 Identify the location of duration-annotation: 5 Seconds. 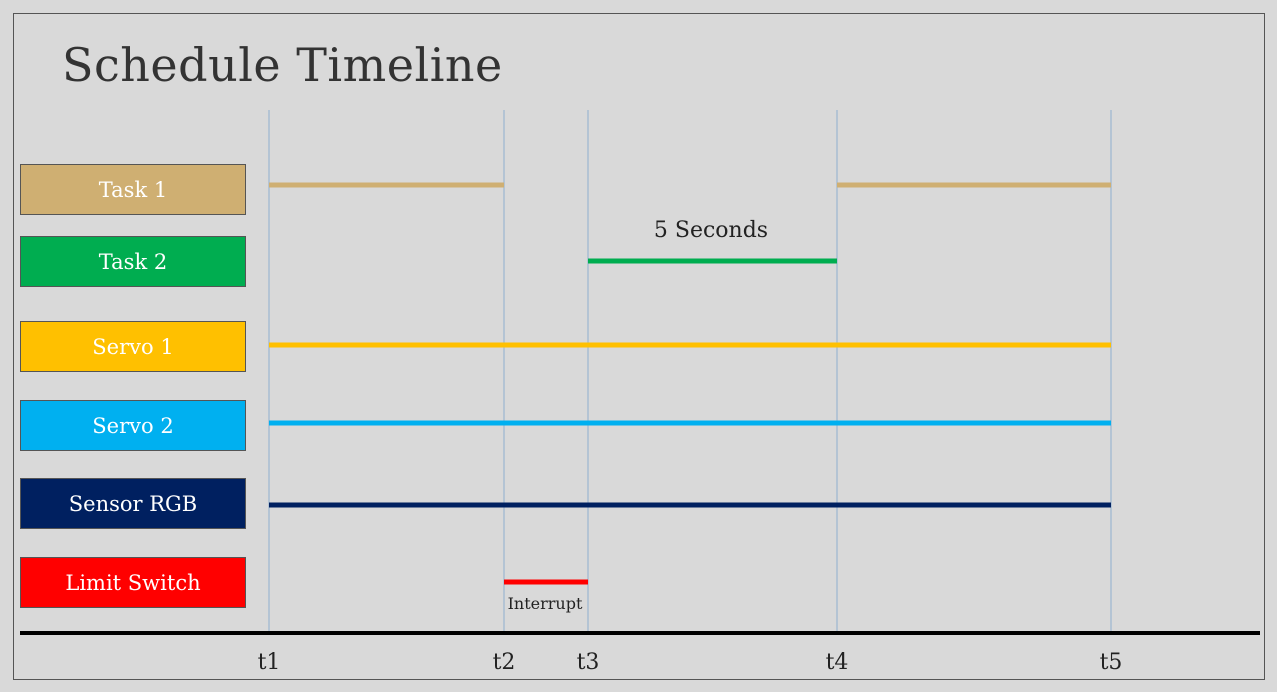
(711, 230).